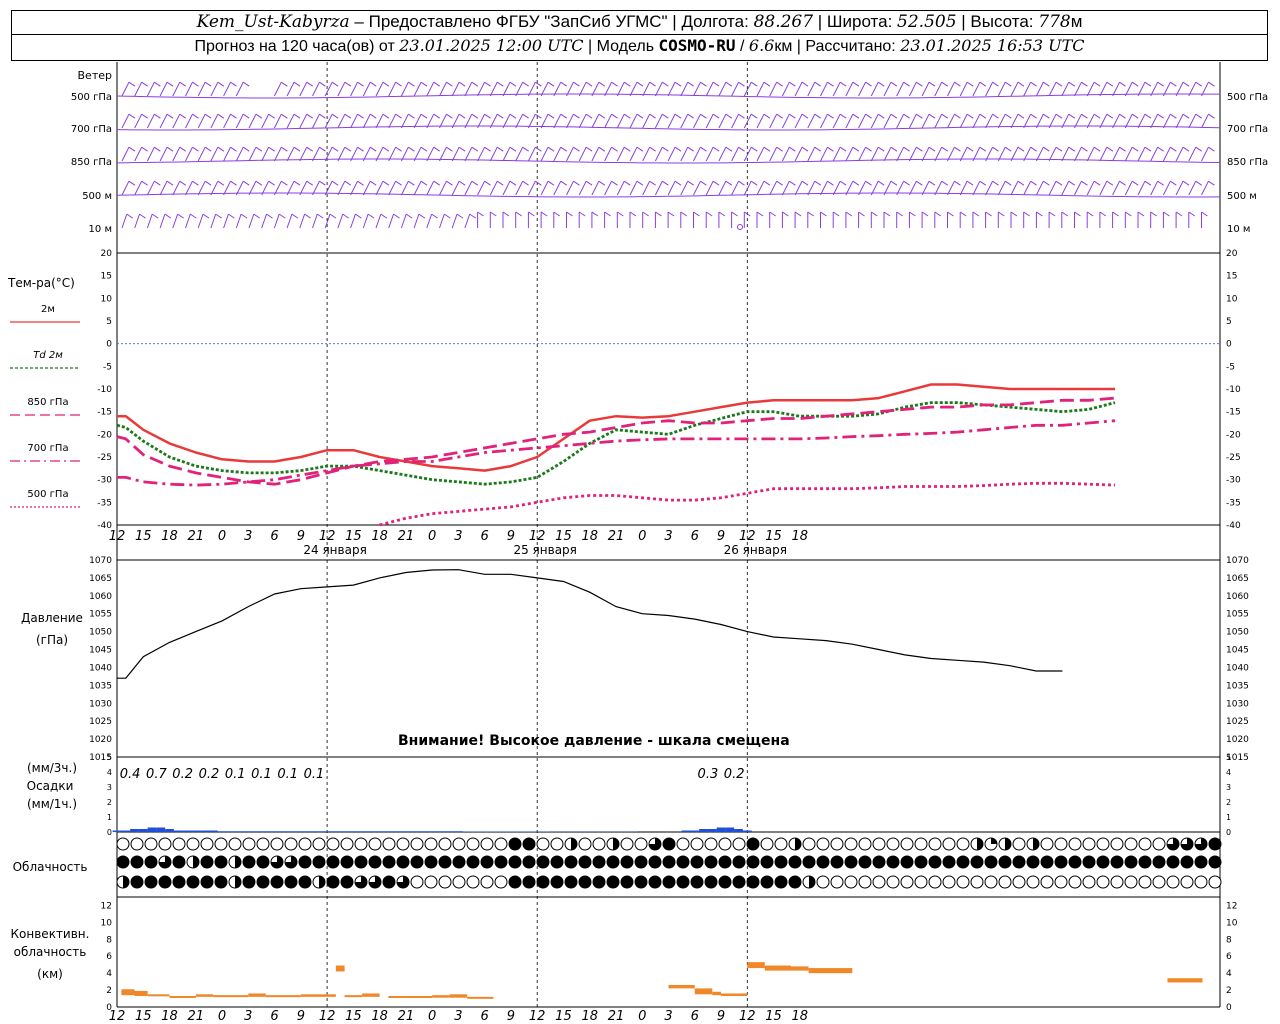 Image resolution: width=1280 pixels, height=1024 pixels. What do you see at coordinates (1237, 579) in the screenshot?
I see `pressure-ytick-right: 1065` at bounding box center [1237, 579].